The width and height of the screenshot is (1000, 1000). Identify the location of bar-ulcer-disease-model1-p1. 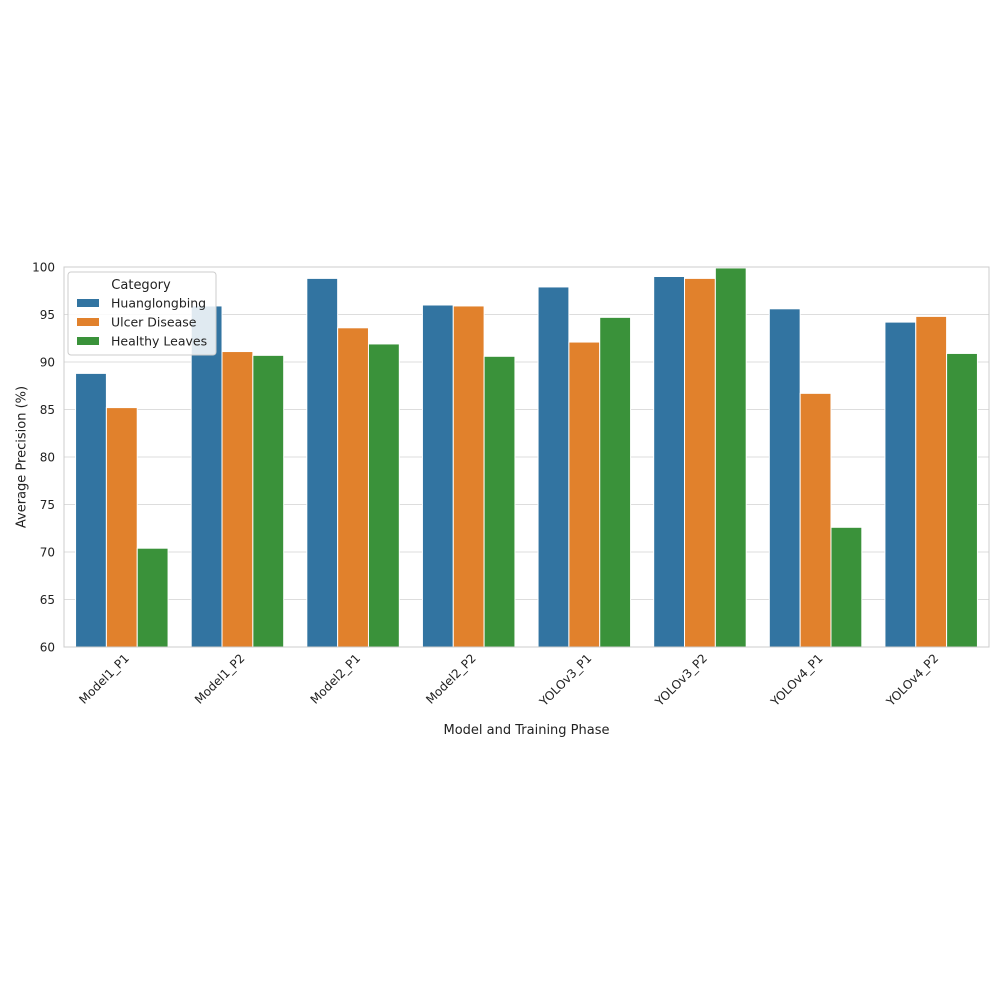
(121, 527).